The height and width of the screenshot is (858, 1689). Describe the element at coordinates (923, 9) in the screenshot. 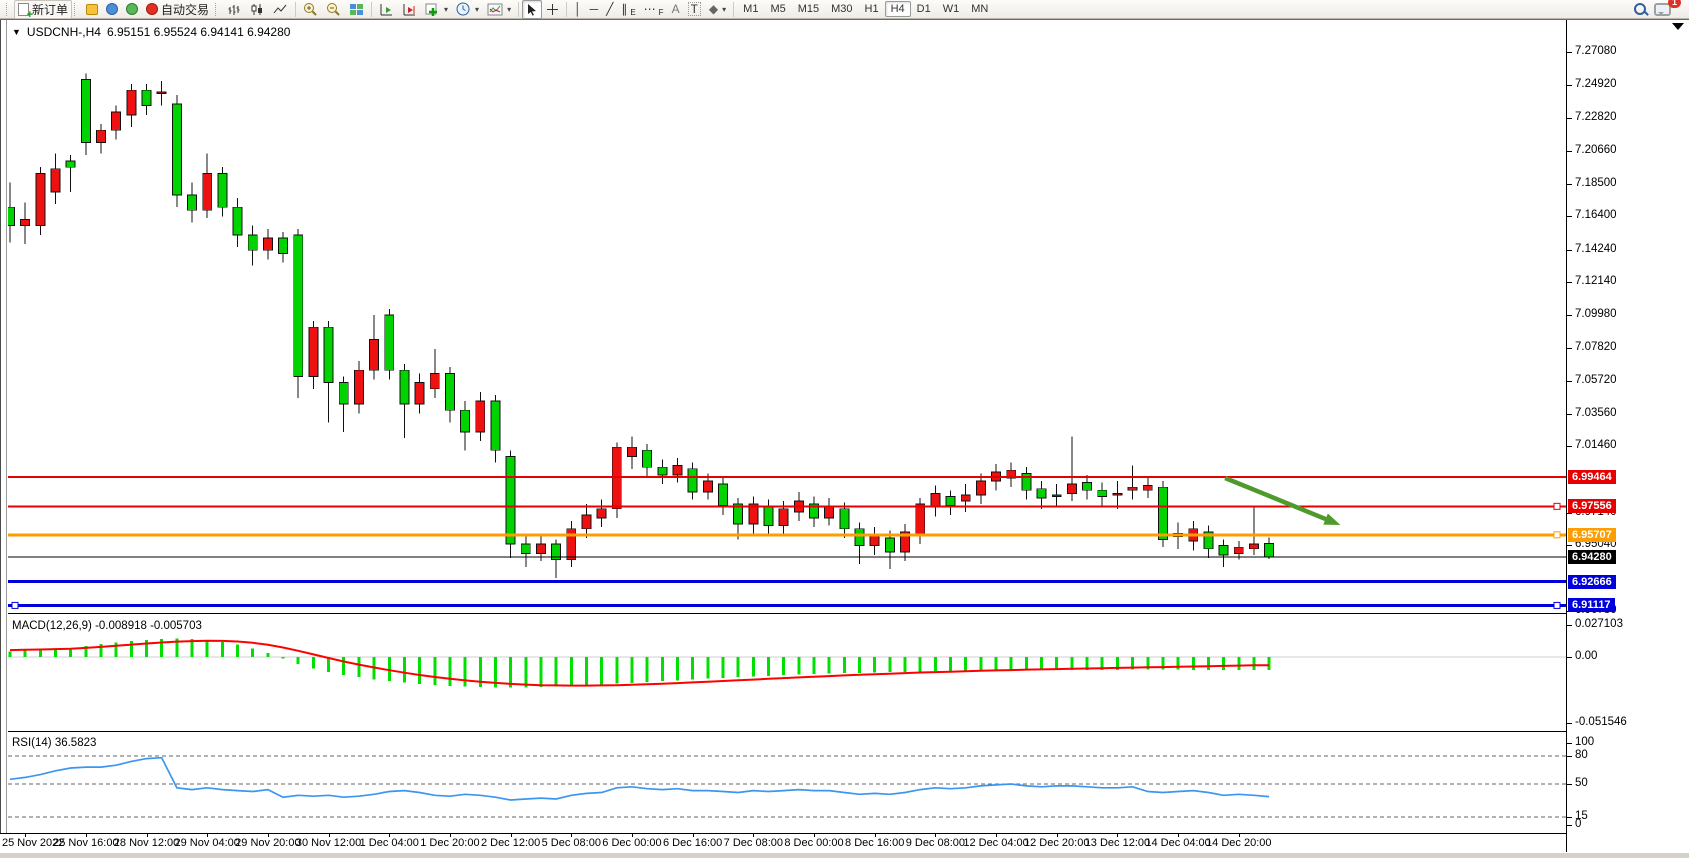

I see `period-d1-button: D1` at that location.